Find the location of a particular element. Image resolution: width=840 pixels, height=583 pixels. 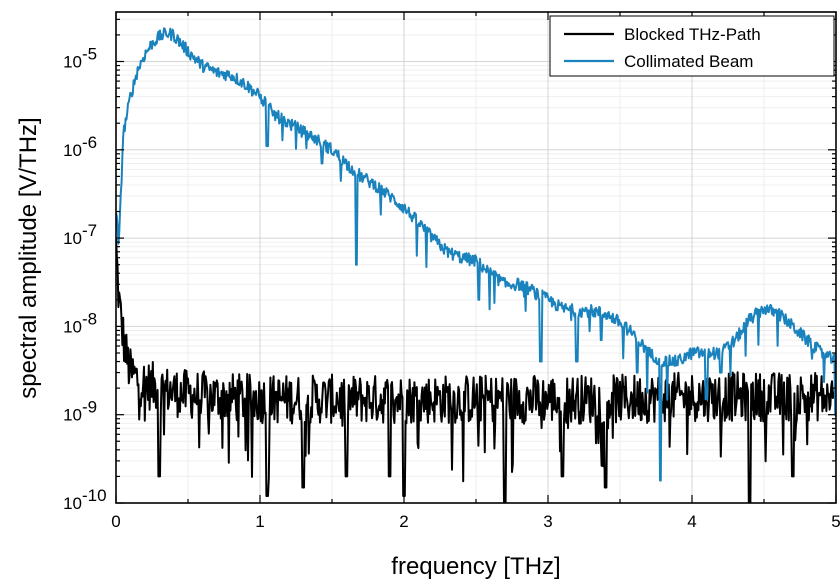

x-tick-label: 0 is located at coordinates (115, 521).